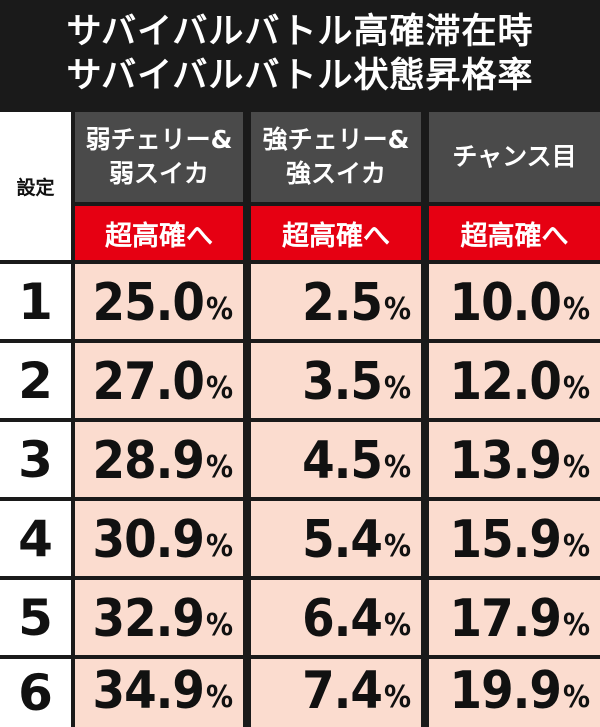 This screenshot has width=600, height=727. What do you see at coordinates (505, 540) in the screenshot?
I see `cell-value: 15.9` at bounding box center [505, 540].